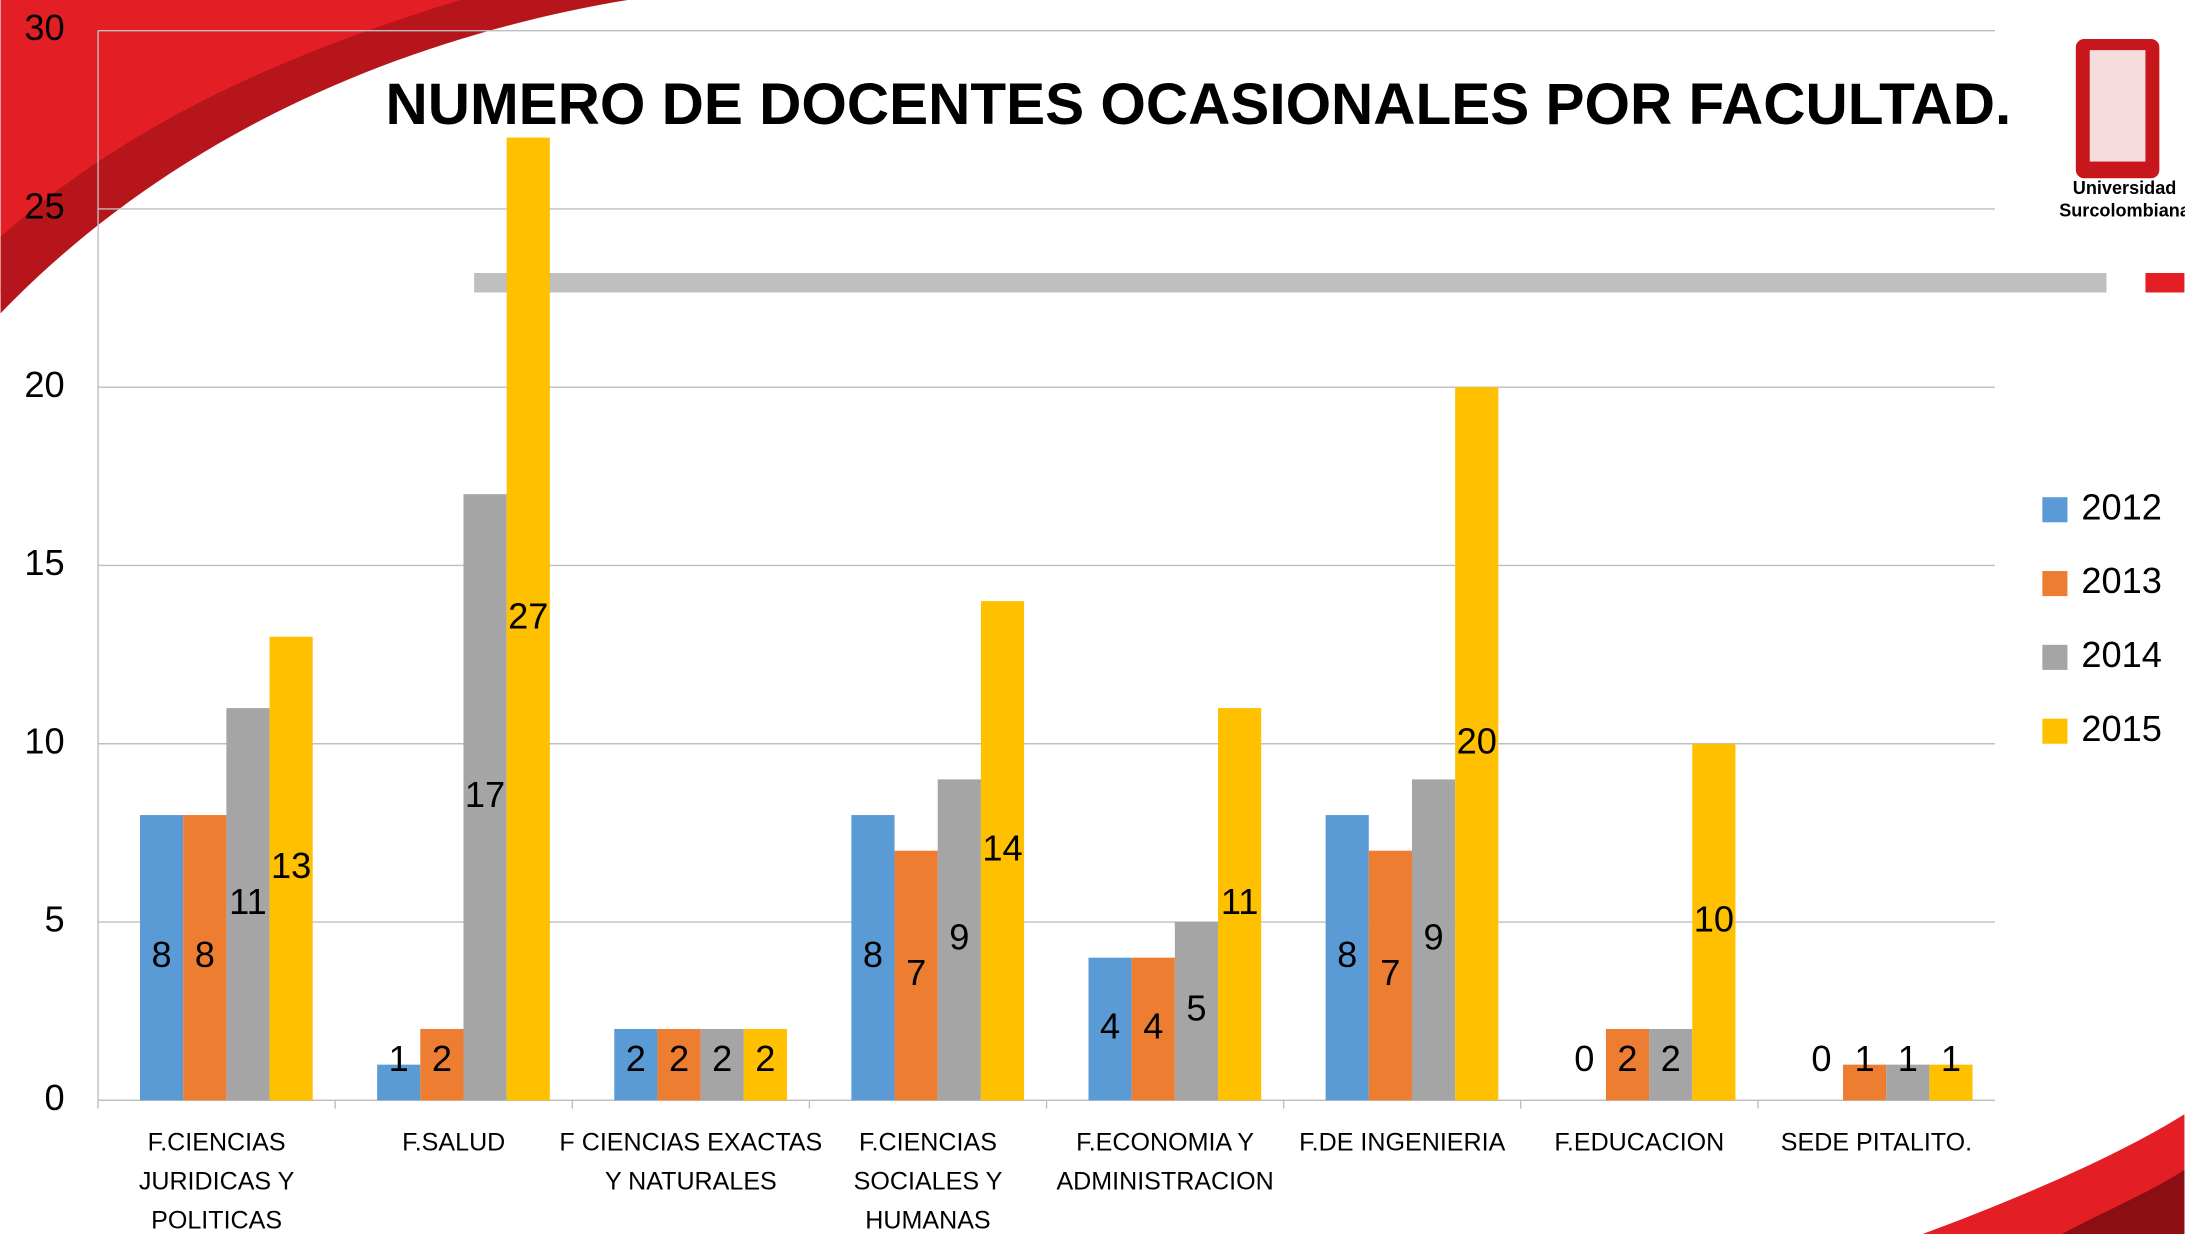 The width and height of the screenshot is (2185, 1234). Describe the element at coordinates (485, 794) in the screenshot. I see `data-label: 17` at that location.